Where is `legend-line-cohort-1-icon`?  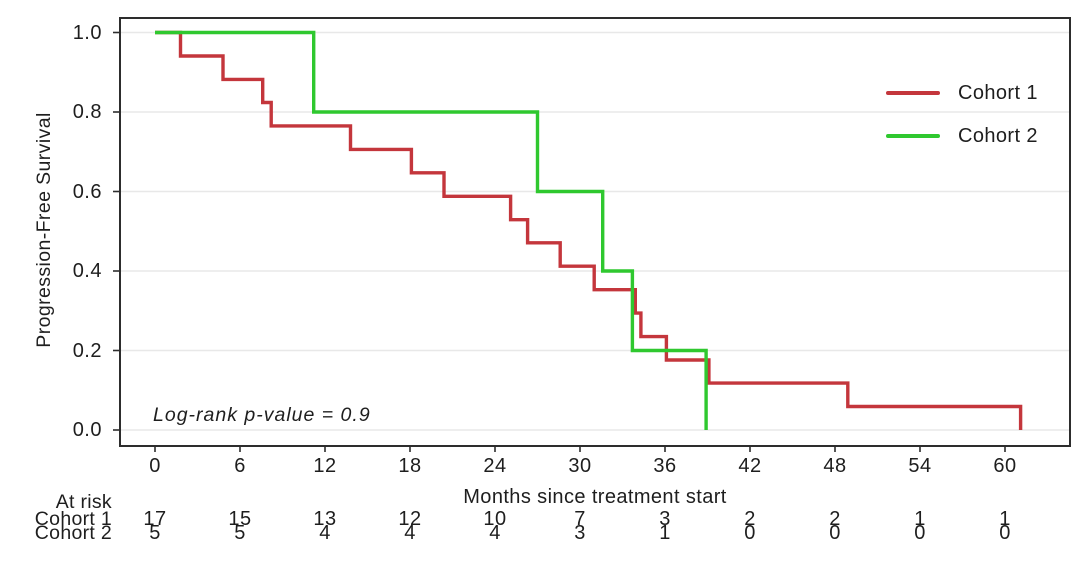
legend-line-cohort-1-icon is located at coordinates (913, 93).